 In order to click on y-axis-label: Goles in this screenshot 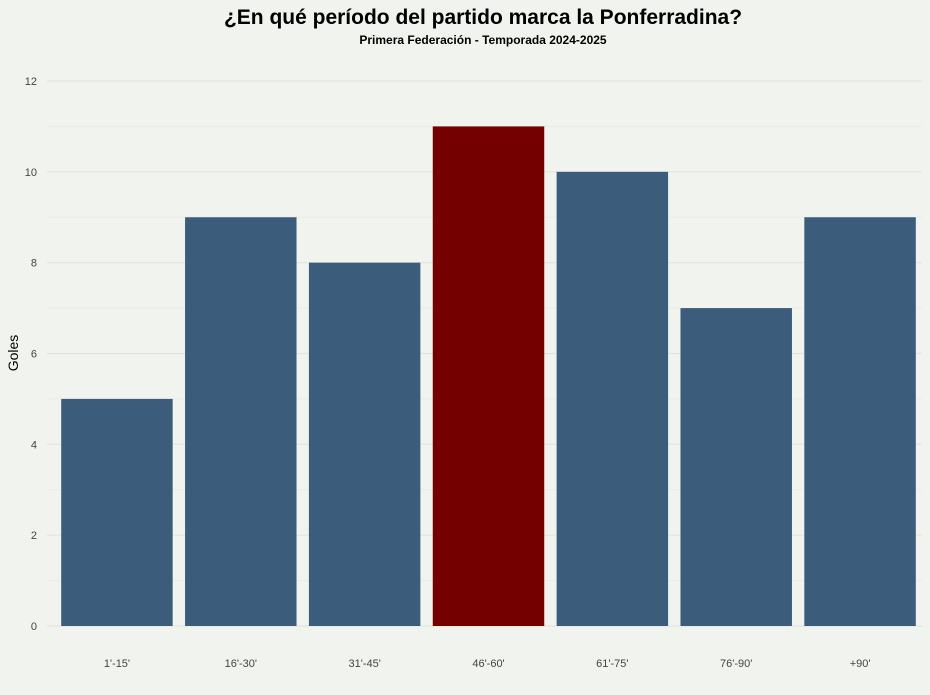, I will do `click(13, 353)`.